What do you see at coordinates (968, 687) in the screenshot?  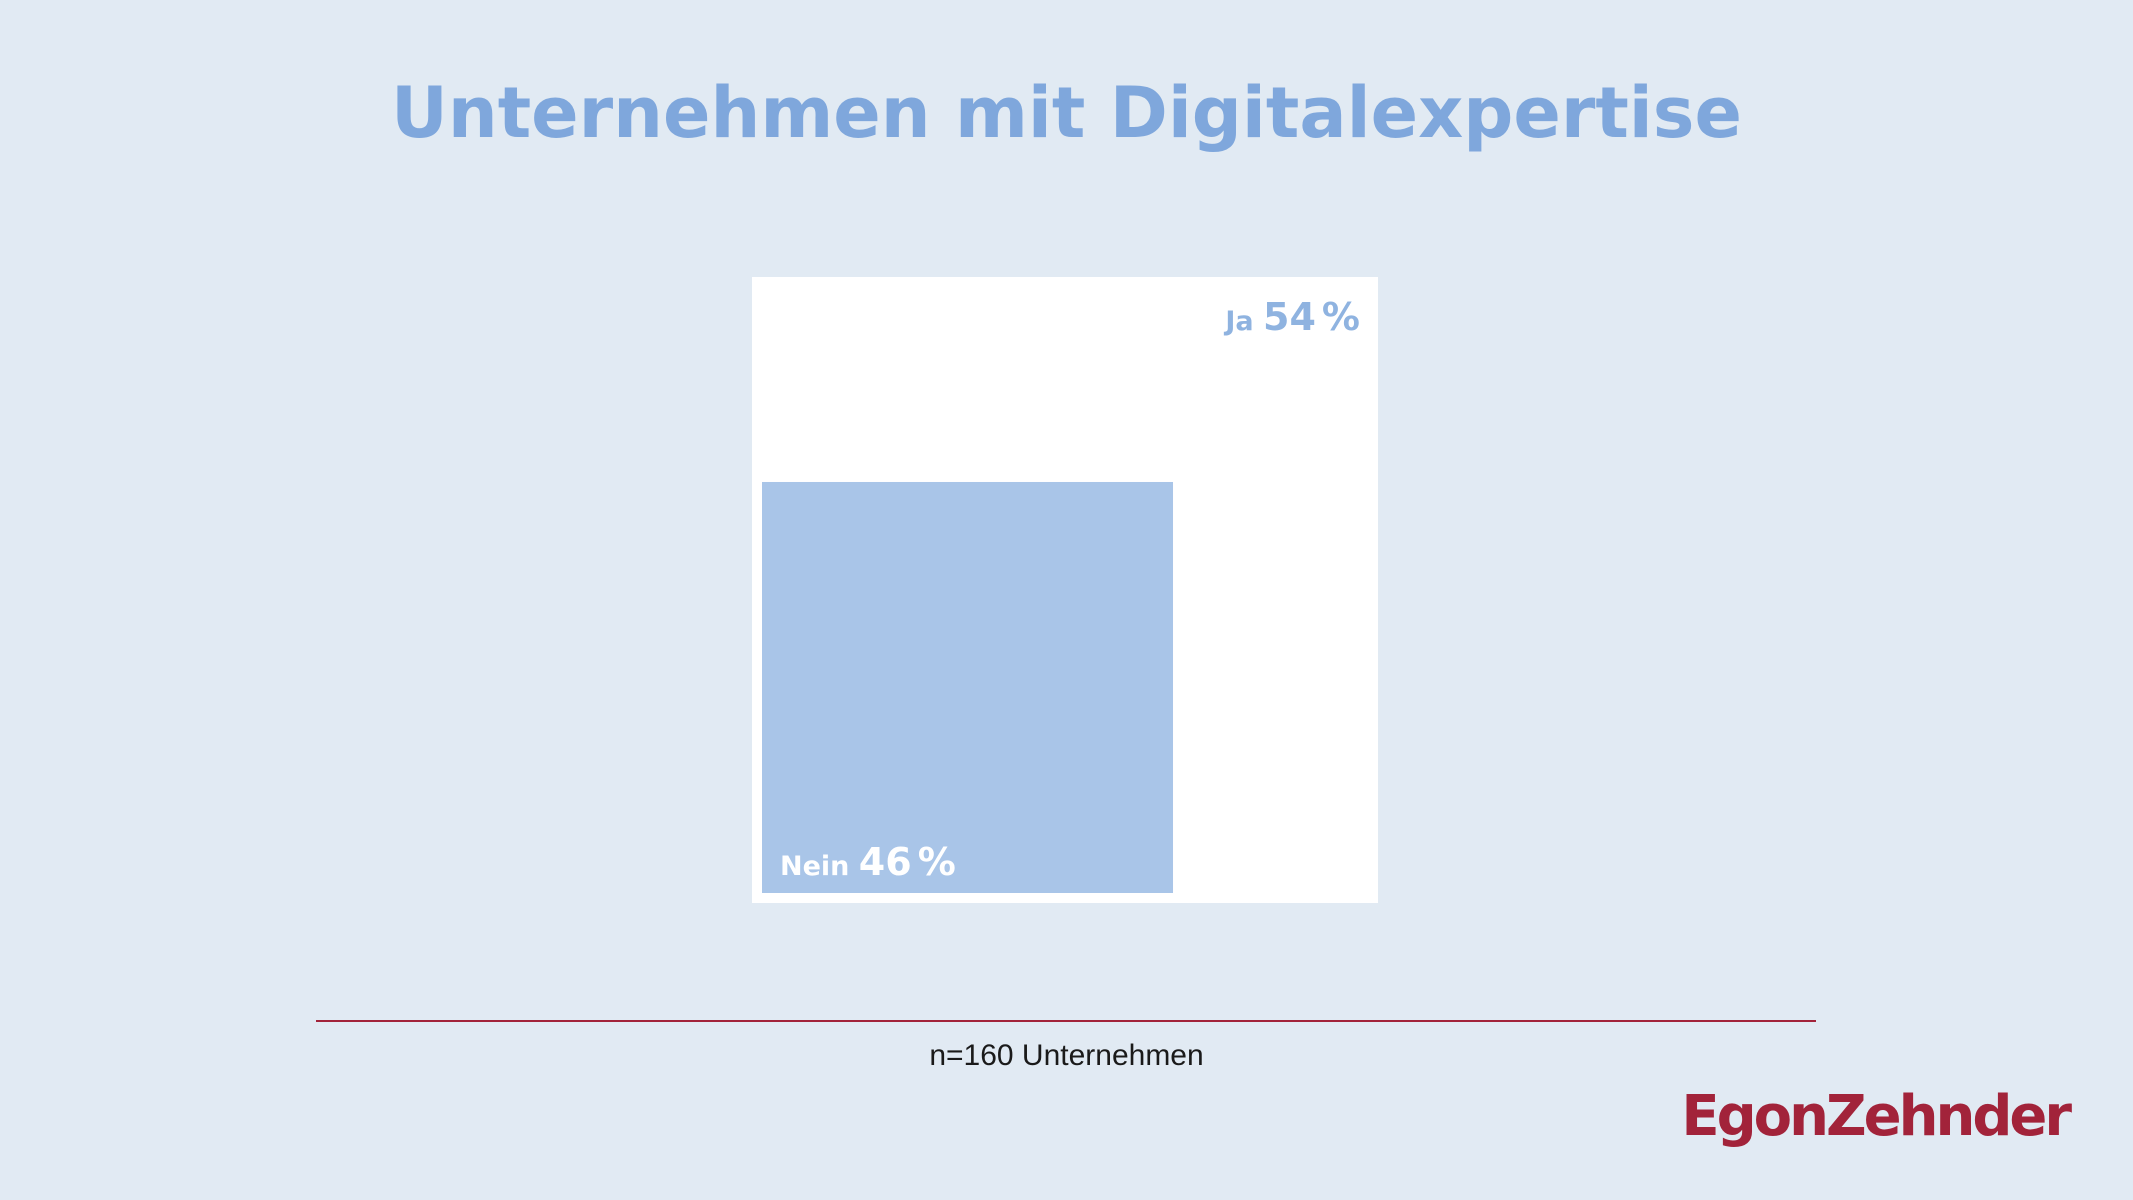 I see `segment-nein` at bounding box center [968, 687].